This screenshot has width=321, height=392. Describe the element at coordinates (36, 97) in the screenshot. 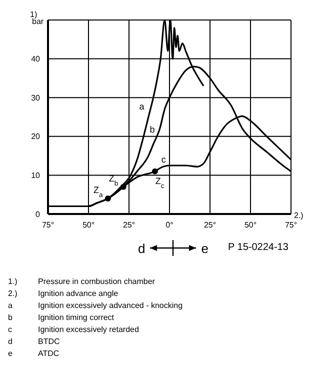

I see `y-tick-label: 30` at that location.